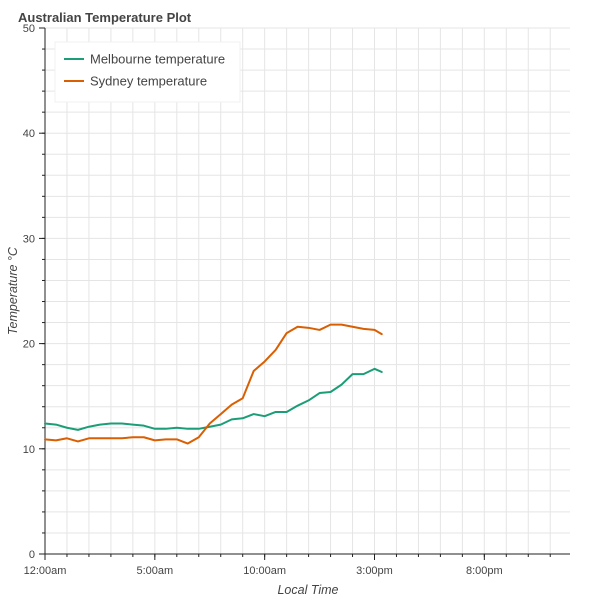  Describe the element at coordinates (32, 555) in the screenshot. I see `y-tick-label: 0` at that location.